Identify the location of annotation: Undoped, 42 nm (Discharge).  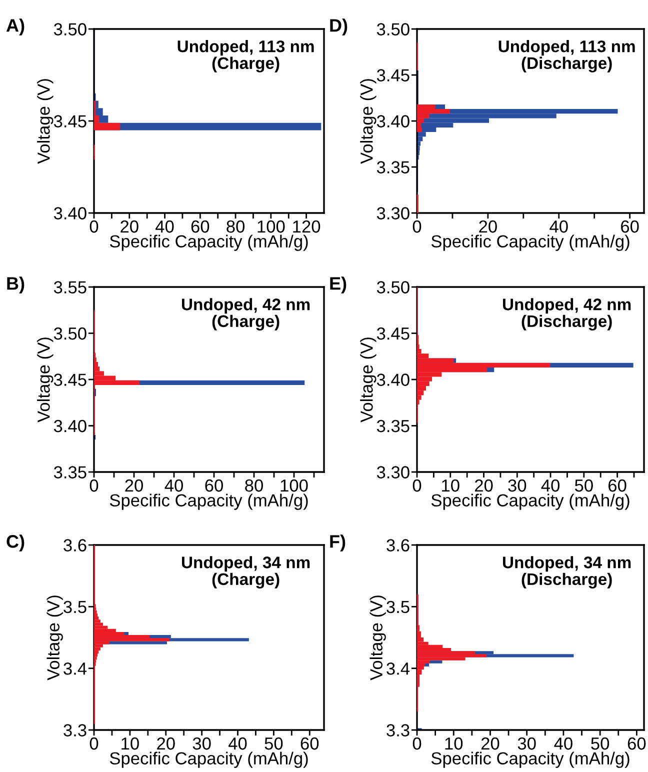
(567, 314).